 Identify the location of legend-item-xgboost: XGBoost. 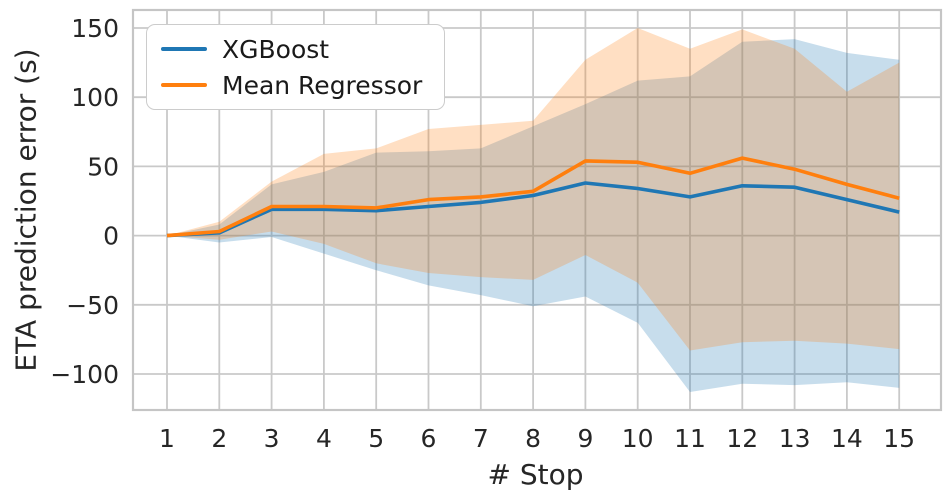
(291, 49).